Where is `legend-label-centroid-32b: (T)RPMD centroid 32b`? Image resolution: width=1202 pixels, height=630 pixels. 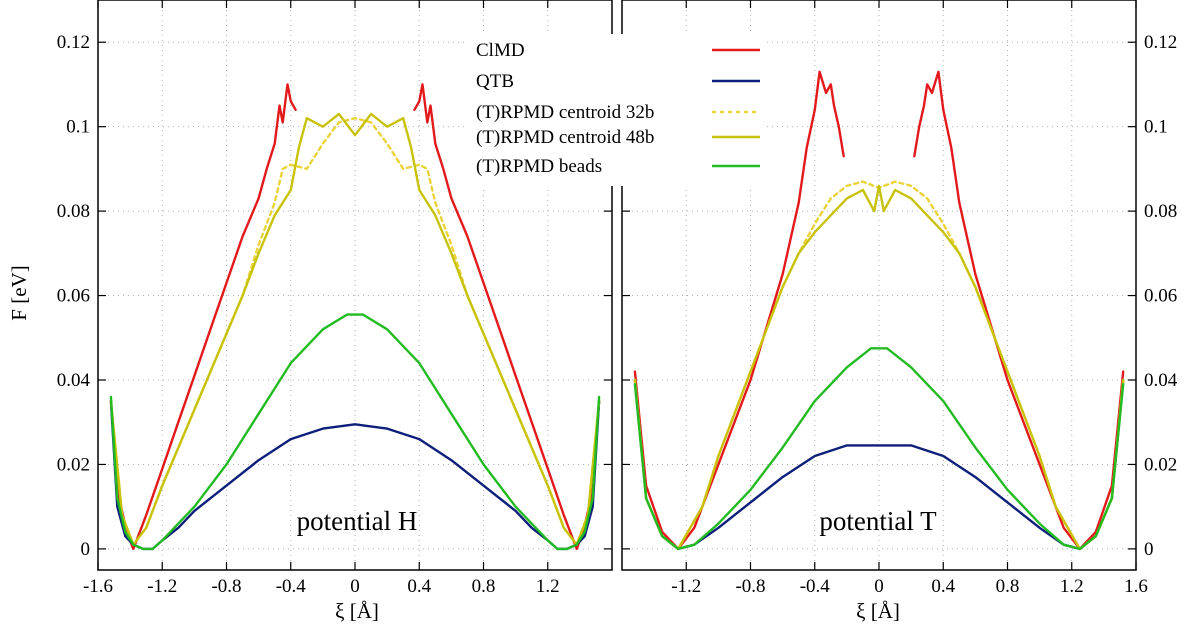
legend-label-centroid-32b: (T)RPMD centroid 32b is located at coordinates (565, 112).